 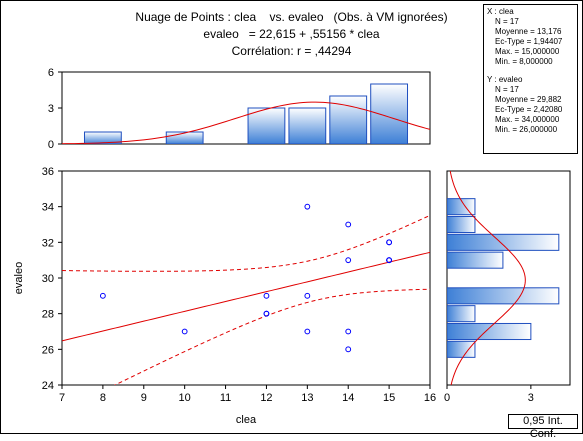 What do you see at coordinates (246, 420) in the screenshot?
I see `x-axis-label: clea` at bounding box center [246, 420].